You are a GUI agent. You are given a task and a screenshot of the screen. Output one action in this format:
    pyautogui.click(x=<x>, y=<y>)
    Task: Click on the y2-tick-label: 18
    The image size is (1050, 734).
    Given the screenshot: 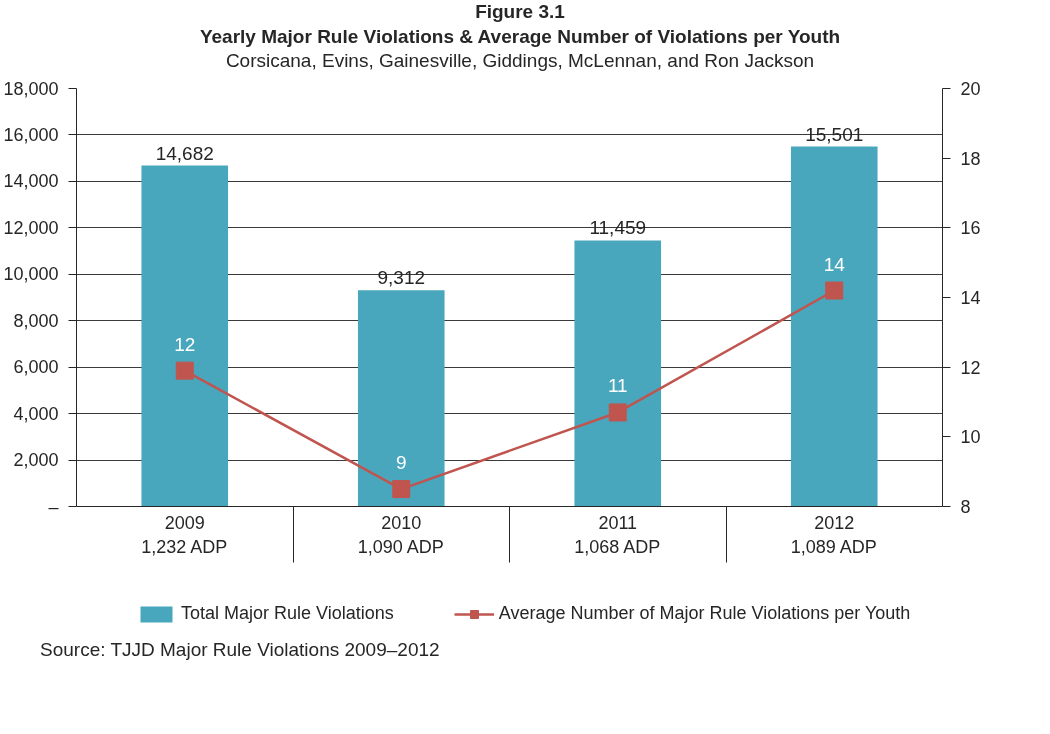 What is the action you would take?
    pyautogui.click(x=970, y=158)
    